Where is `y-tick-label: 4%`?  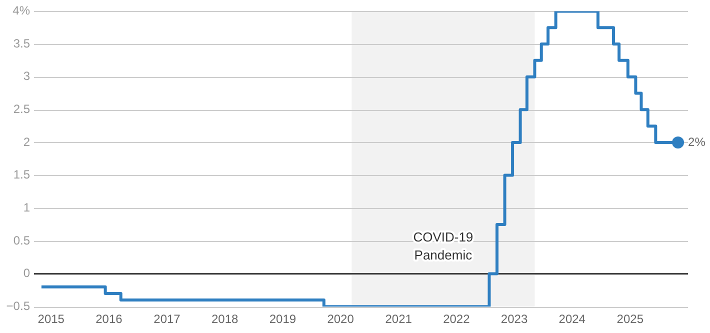 y-tick-label: 4% is located at coordinates (21, 11).